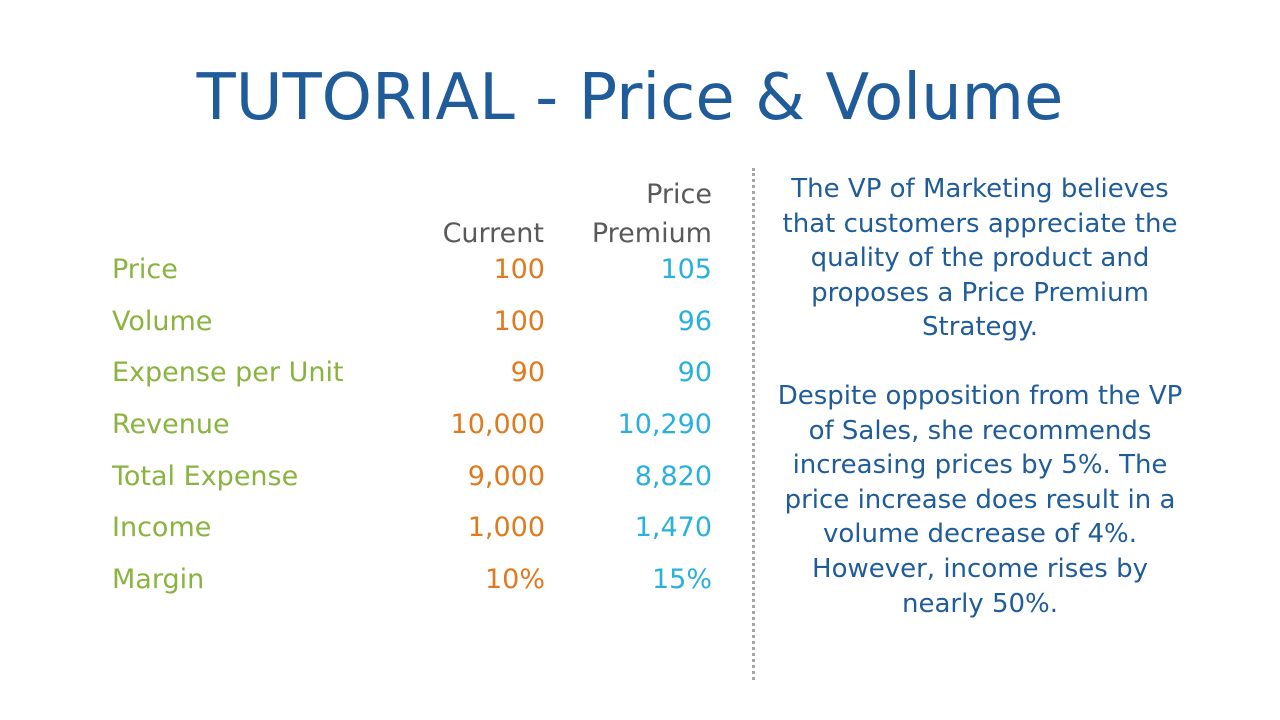 The image size is (1280, 720). Describe the element at coordinates (205, 476) in the screenshot. I see `row-label: Total Expense` at that location.